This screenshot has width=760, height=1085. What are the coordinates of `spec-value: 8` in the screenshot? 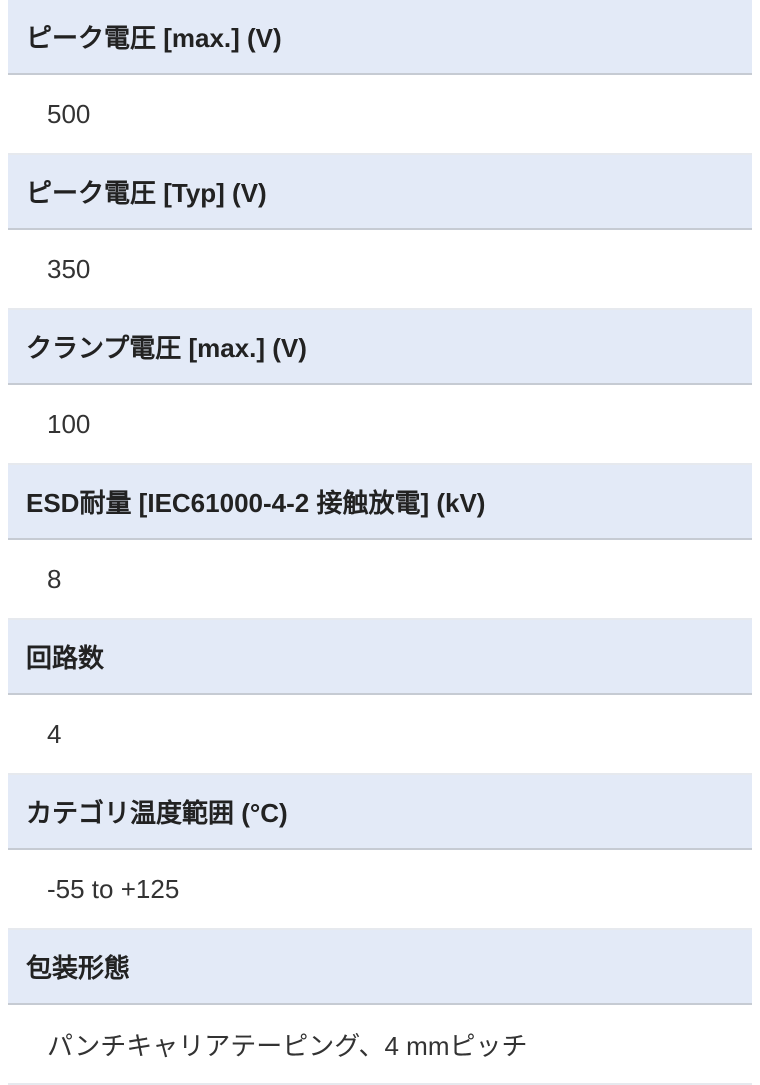 It's located at (380, 580).